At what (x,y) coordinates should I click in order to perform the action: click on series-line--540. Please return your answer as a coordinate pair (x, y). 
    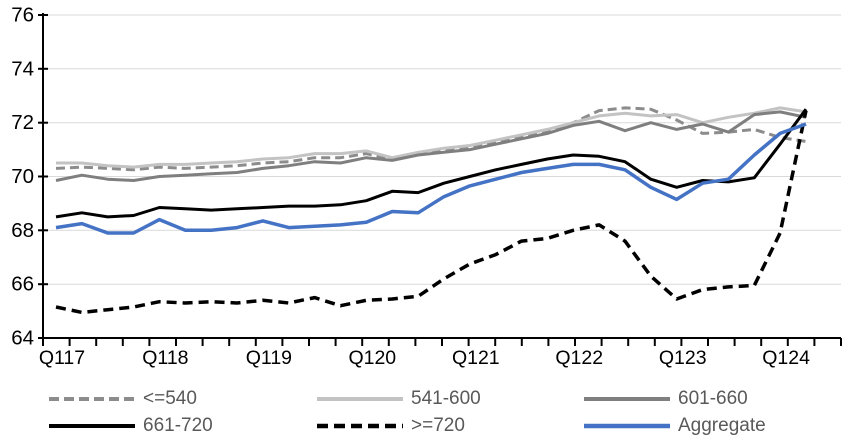
    Looking at the image, I should click on (431, 139).